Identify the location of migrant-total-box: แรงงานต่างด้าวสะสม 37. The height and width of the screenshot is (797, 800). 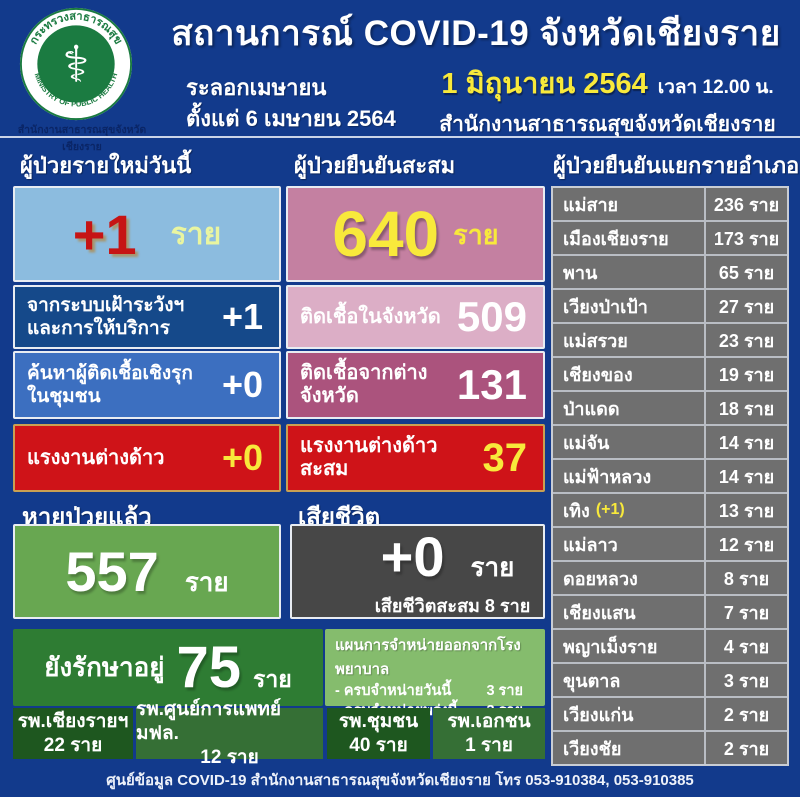
(415, 458).